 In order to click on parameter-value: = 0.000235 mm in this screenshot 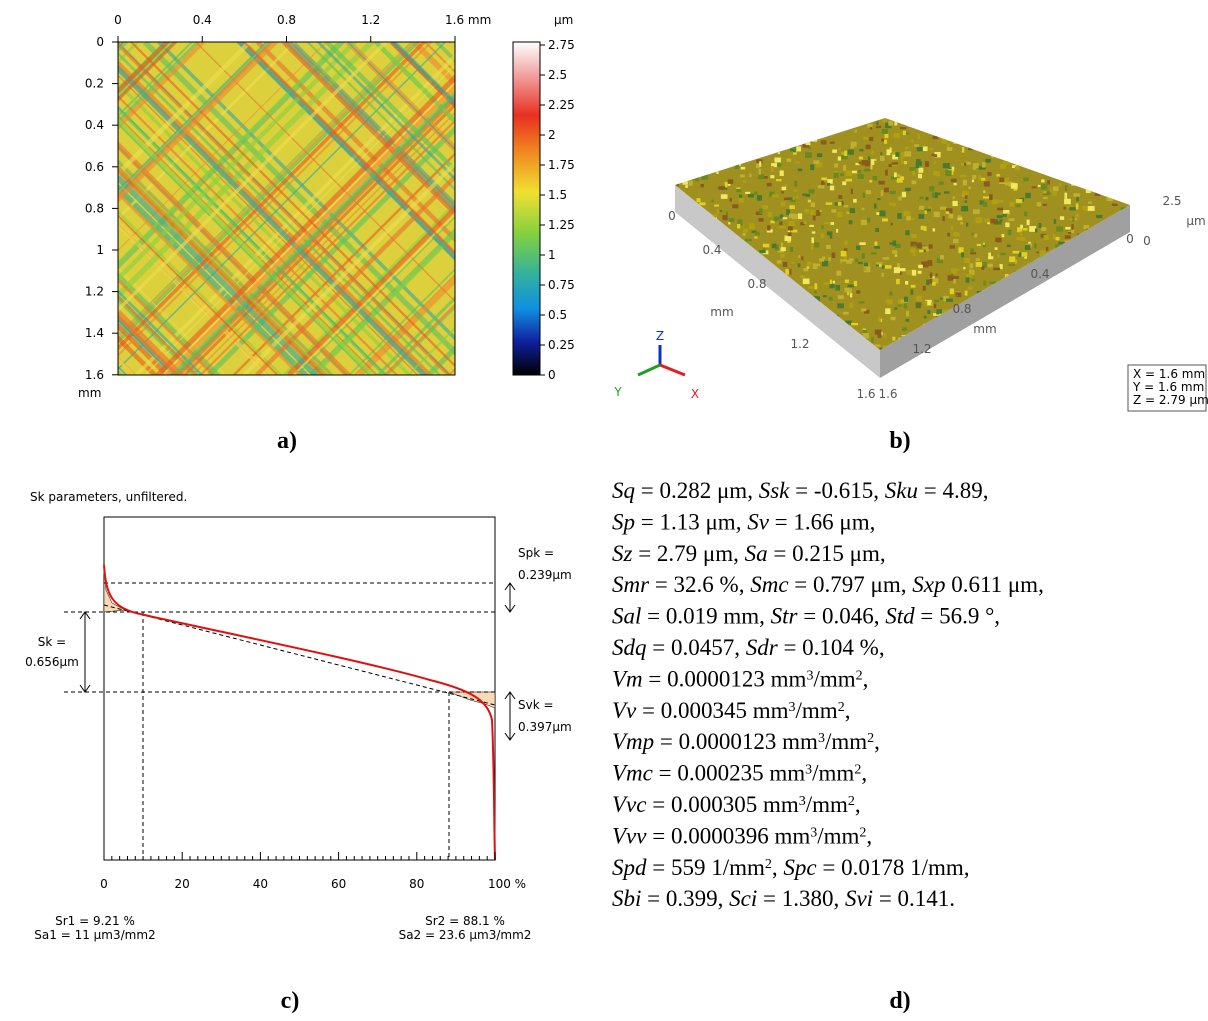, I will do `click(729, 773)`.